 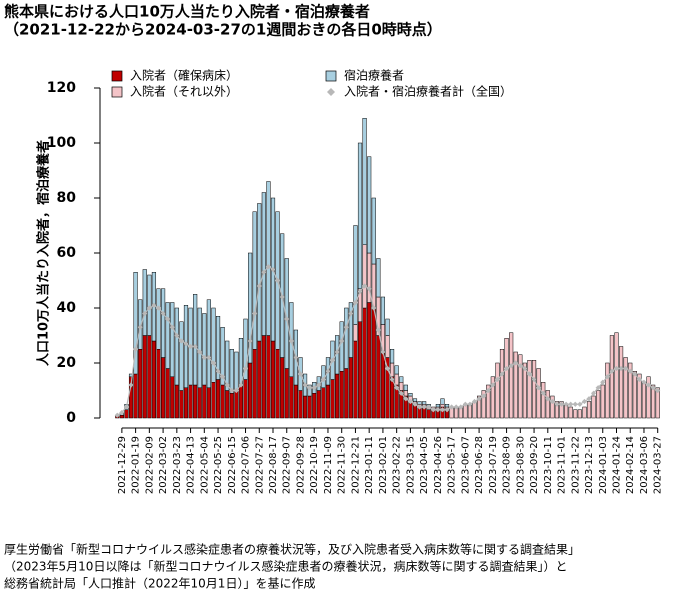 I want to click on legend-label: 入院者（確保病床）, so click(x=184, y=75).